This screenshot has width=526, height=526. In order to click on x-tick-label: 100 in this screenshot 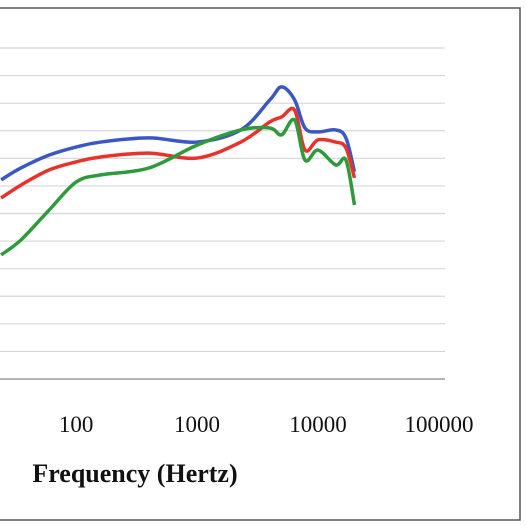, I will do `click(76, 424)`.